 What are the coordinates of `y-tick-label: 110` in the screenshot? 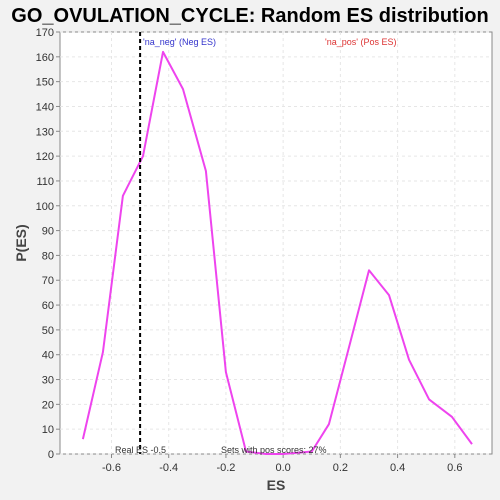 It's located at (45, 182).